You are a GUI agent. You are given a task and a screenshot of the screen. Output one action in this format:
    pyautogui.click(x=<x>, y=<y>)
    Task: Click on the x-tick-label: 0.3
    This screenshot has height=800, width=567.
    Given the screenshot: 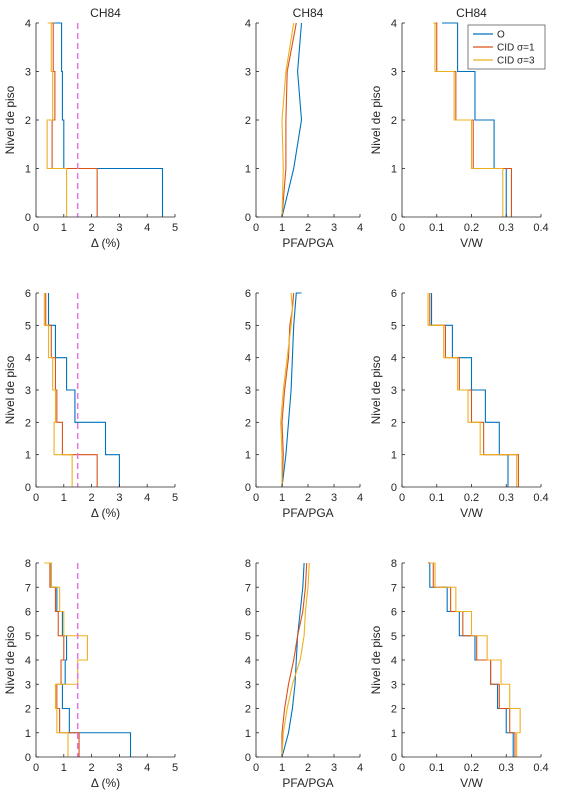 What is the action you would take?
    pyautogui.click(x=506, y=228)
    